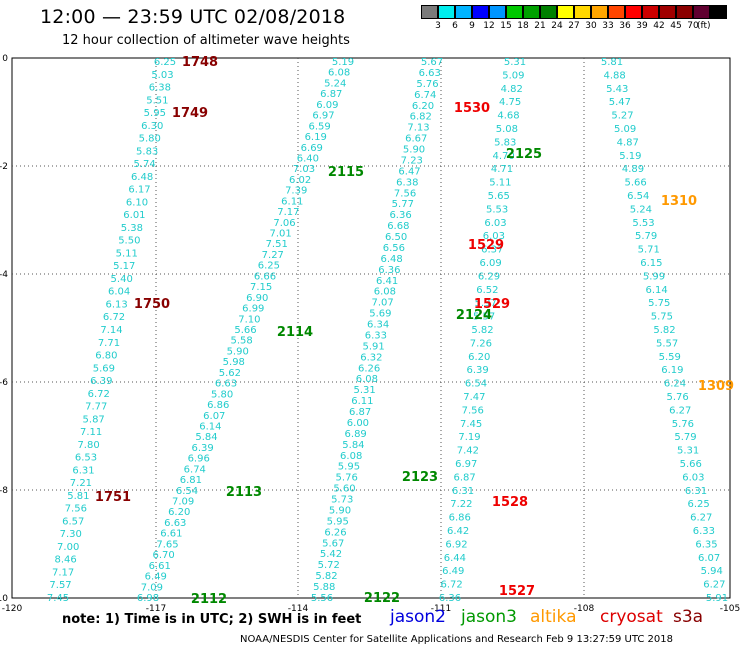 The height and width of the screenshot is (650, 740). I want to click on legend-altika: altika, so click(553, 617).